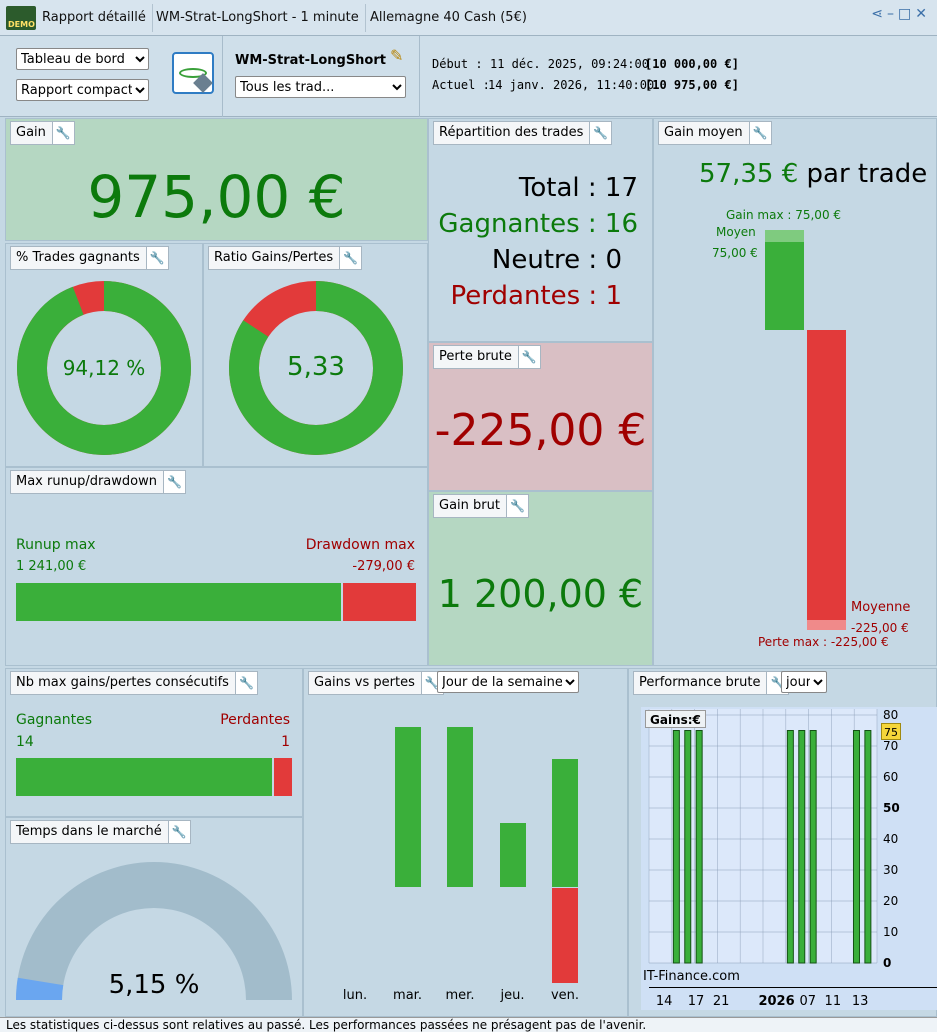 This screenshot has width=937, height=1032. Describe the element at coordinates (578, 188) in the screenshot. I see `total-trades: Total : 17` at that location.